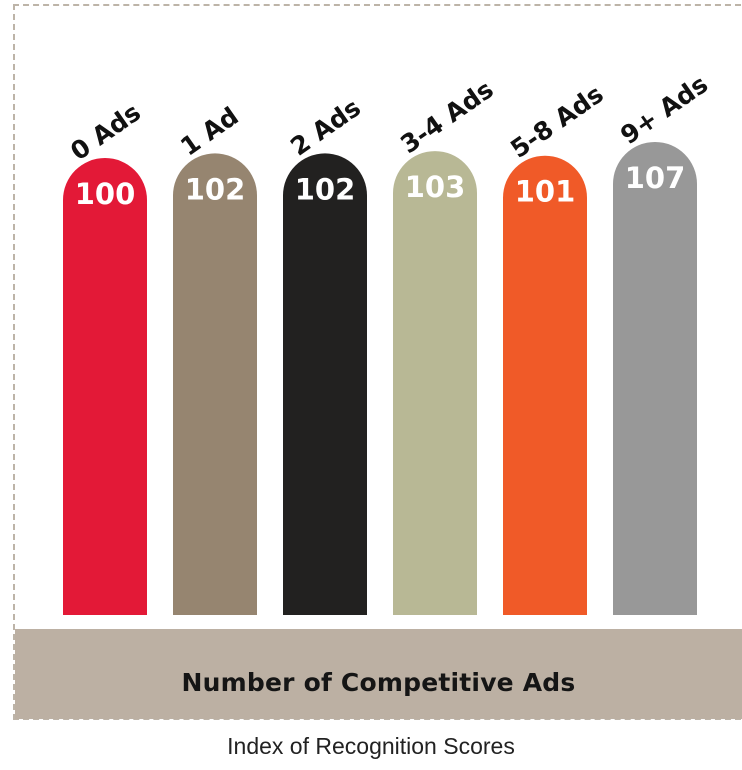 The height and width of the screenshot is (770, 742). I want to click on bar-9-ads, so click(655, 378).